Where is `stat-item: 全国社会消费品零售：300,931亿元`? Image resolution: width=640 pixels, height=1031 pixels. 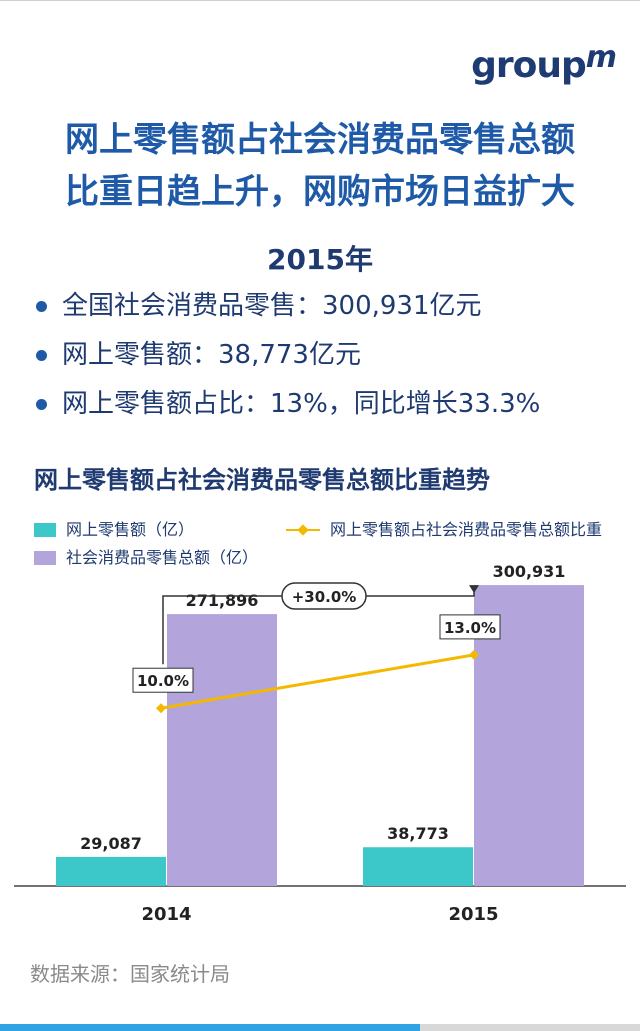 stat-item: 全国社会消费品零售：300,931亿元 is located at coordinates (286, 310).